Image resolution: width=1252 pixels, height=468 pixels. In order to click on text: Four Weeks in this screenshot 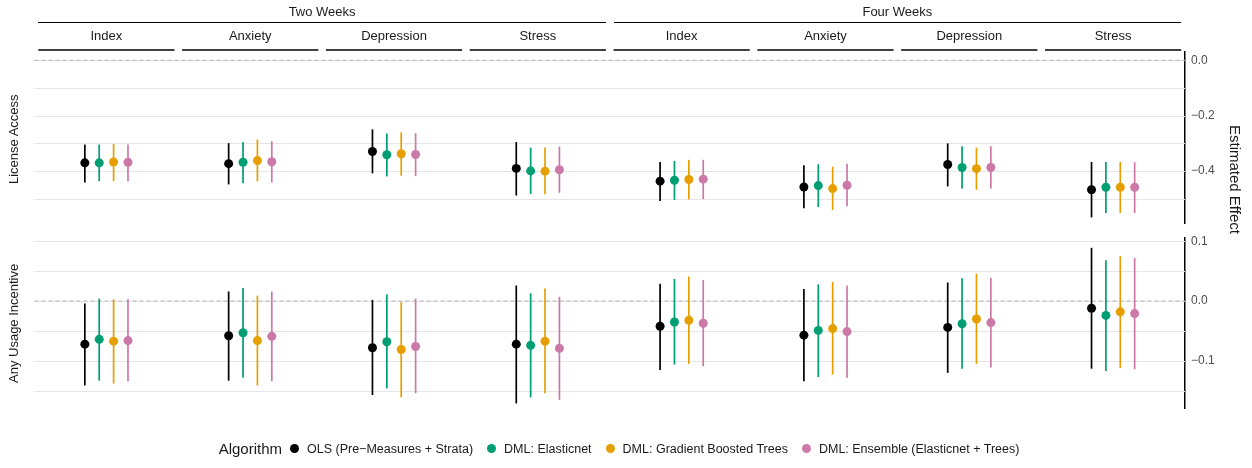, I will do `click(897, 12)`.